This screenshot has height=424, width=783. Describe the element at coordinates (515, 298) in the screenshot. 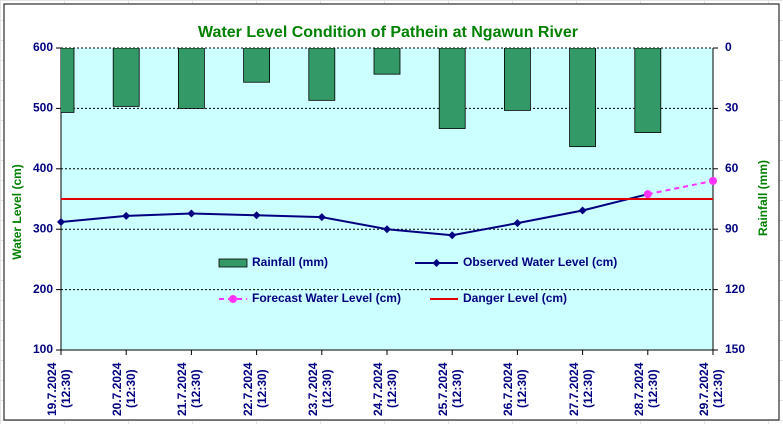

I see `legend-label: Danger Level (cm)` at that location.